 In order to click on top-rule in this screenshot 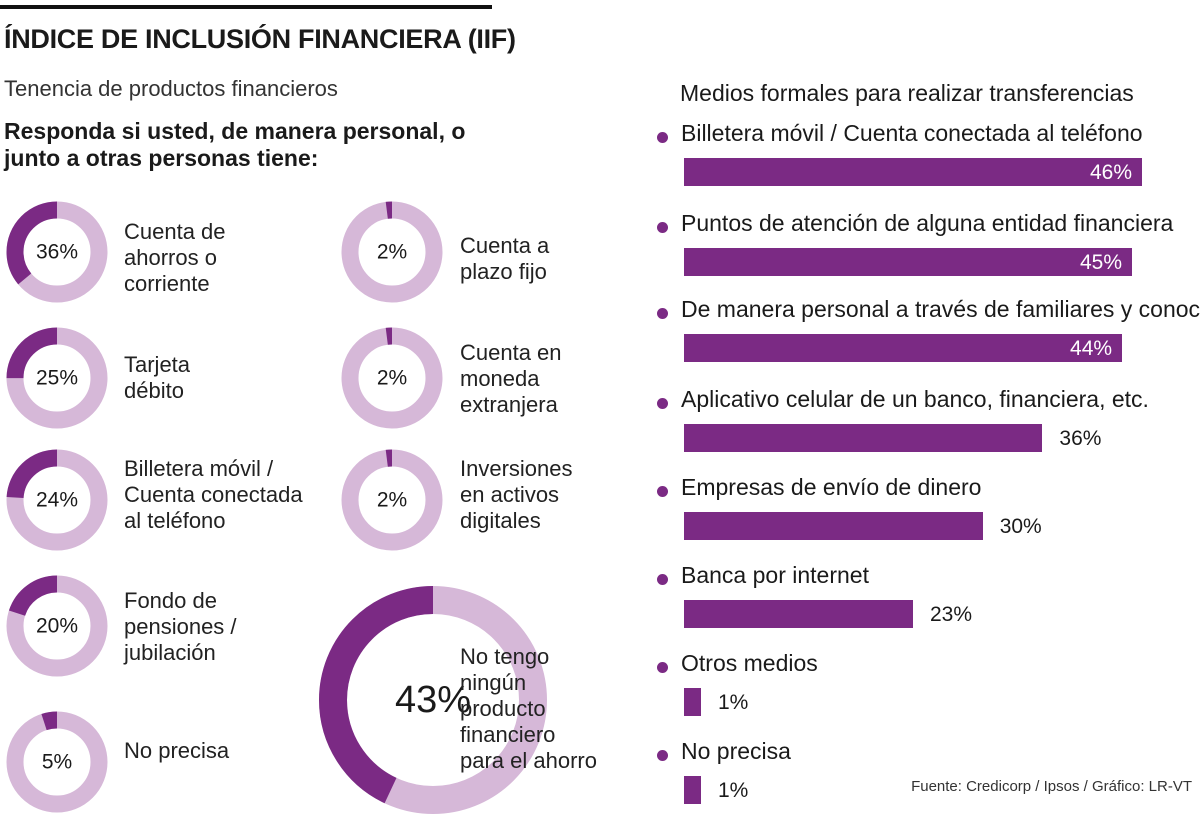, I will do `click(246, 7)`.